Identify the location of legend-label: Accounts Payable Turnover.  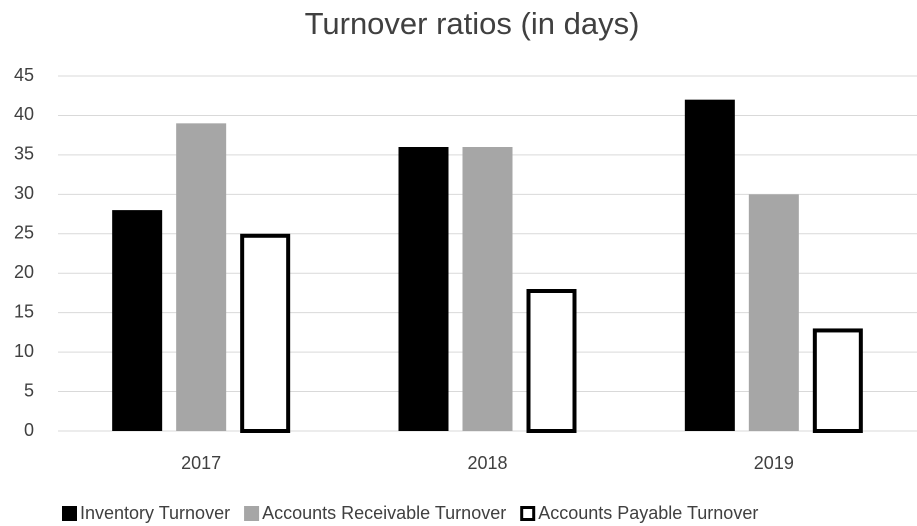
(648, 513).